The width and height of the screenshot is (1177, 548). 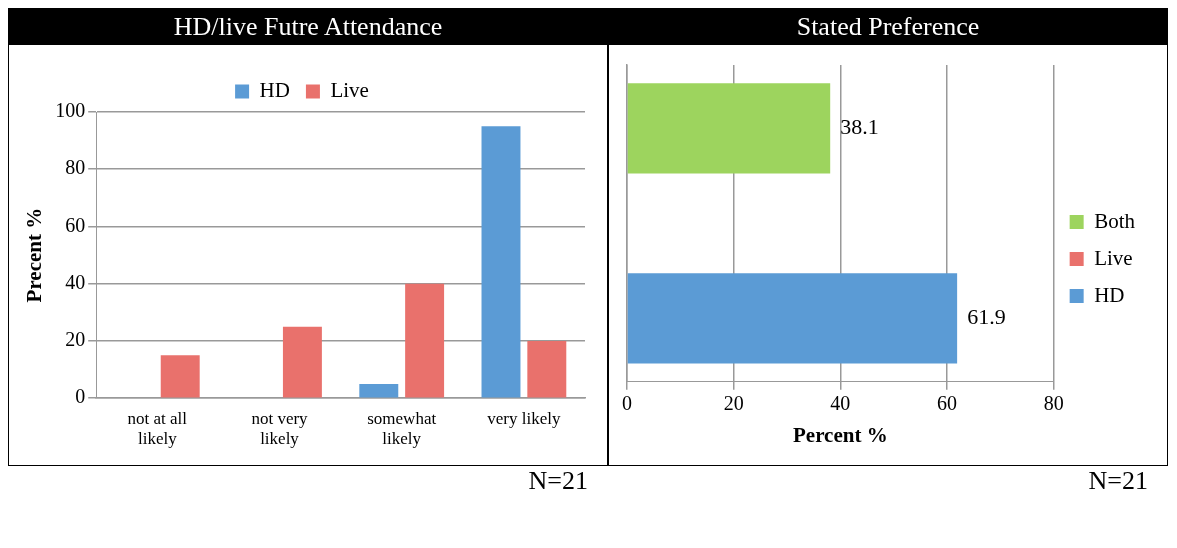 What do you see at coordinates (1053, 403) in the screenshot?
I see `x-tick-label: 80` at bounding box center [1053, 403].